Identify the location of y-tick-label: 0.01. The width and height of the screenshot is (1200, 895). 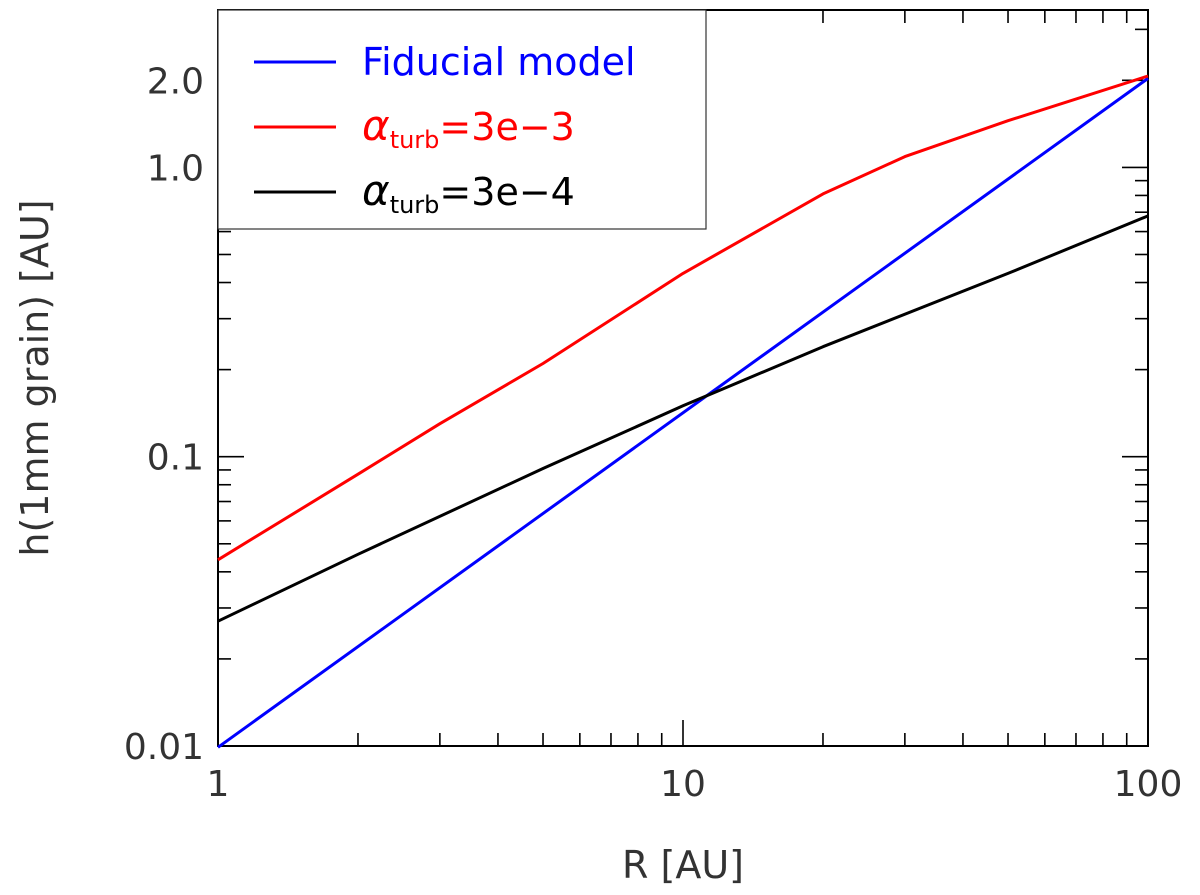
(164, 747).